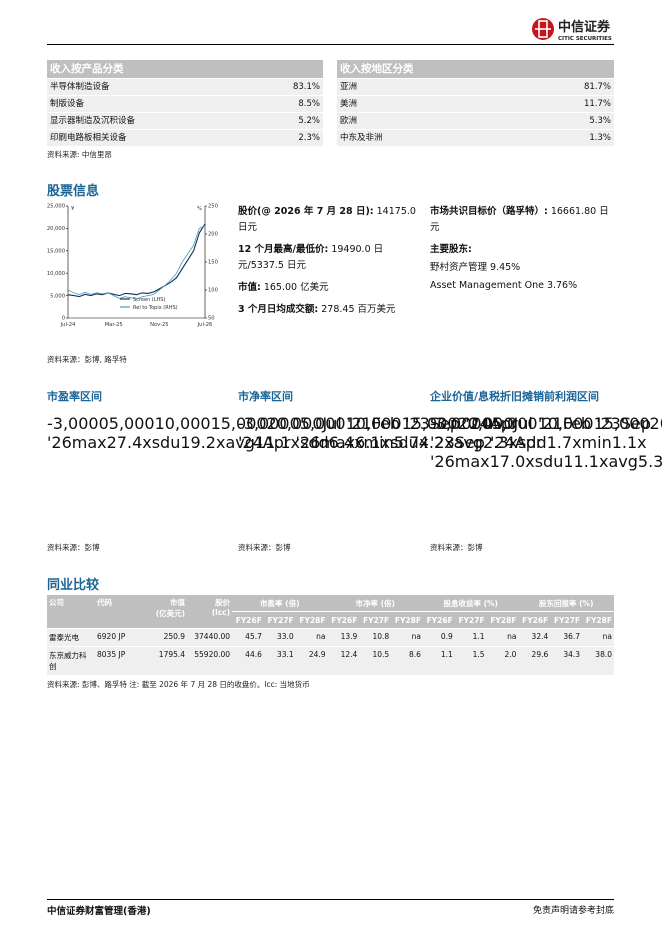  Describe the element at coordinates (349, 121) in the screenshot. I see `row-label: 欧洲` at that location.